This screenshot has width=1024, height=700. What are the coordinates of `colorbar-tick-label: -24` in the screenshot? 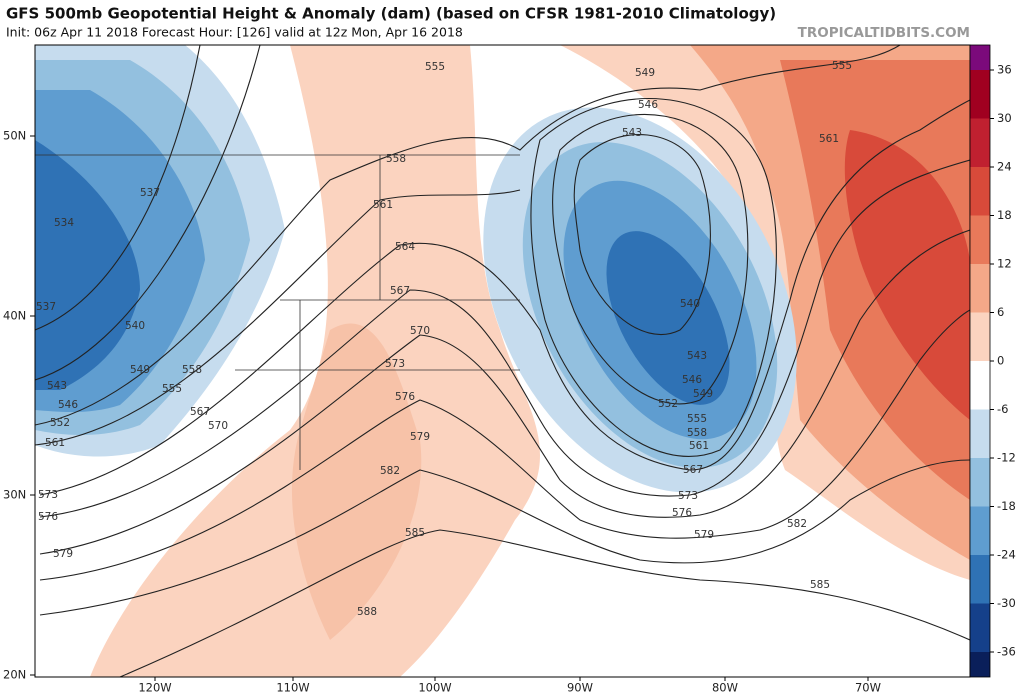 It's located at (1006, 555).